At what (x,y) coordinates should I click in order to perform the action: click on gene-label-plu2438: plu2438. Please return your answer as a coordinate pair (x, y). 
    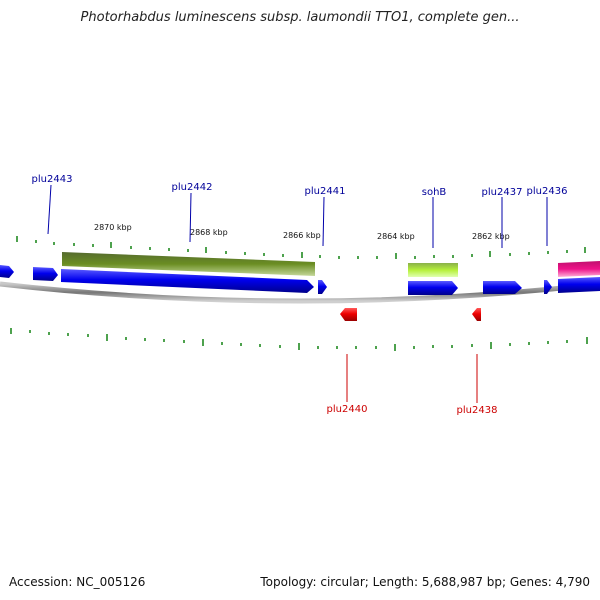
    Looking at the image, I should click on (477, 410).